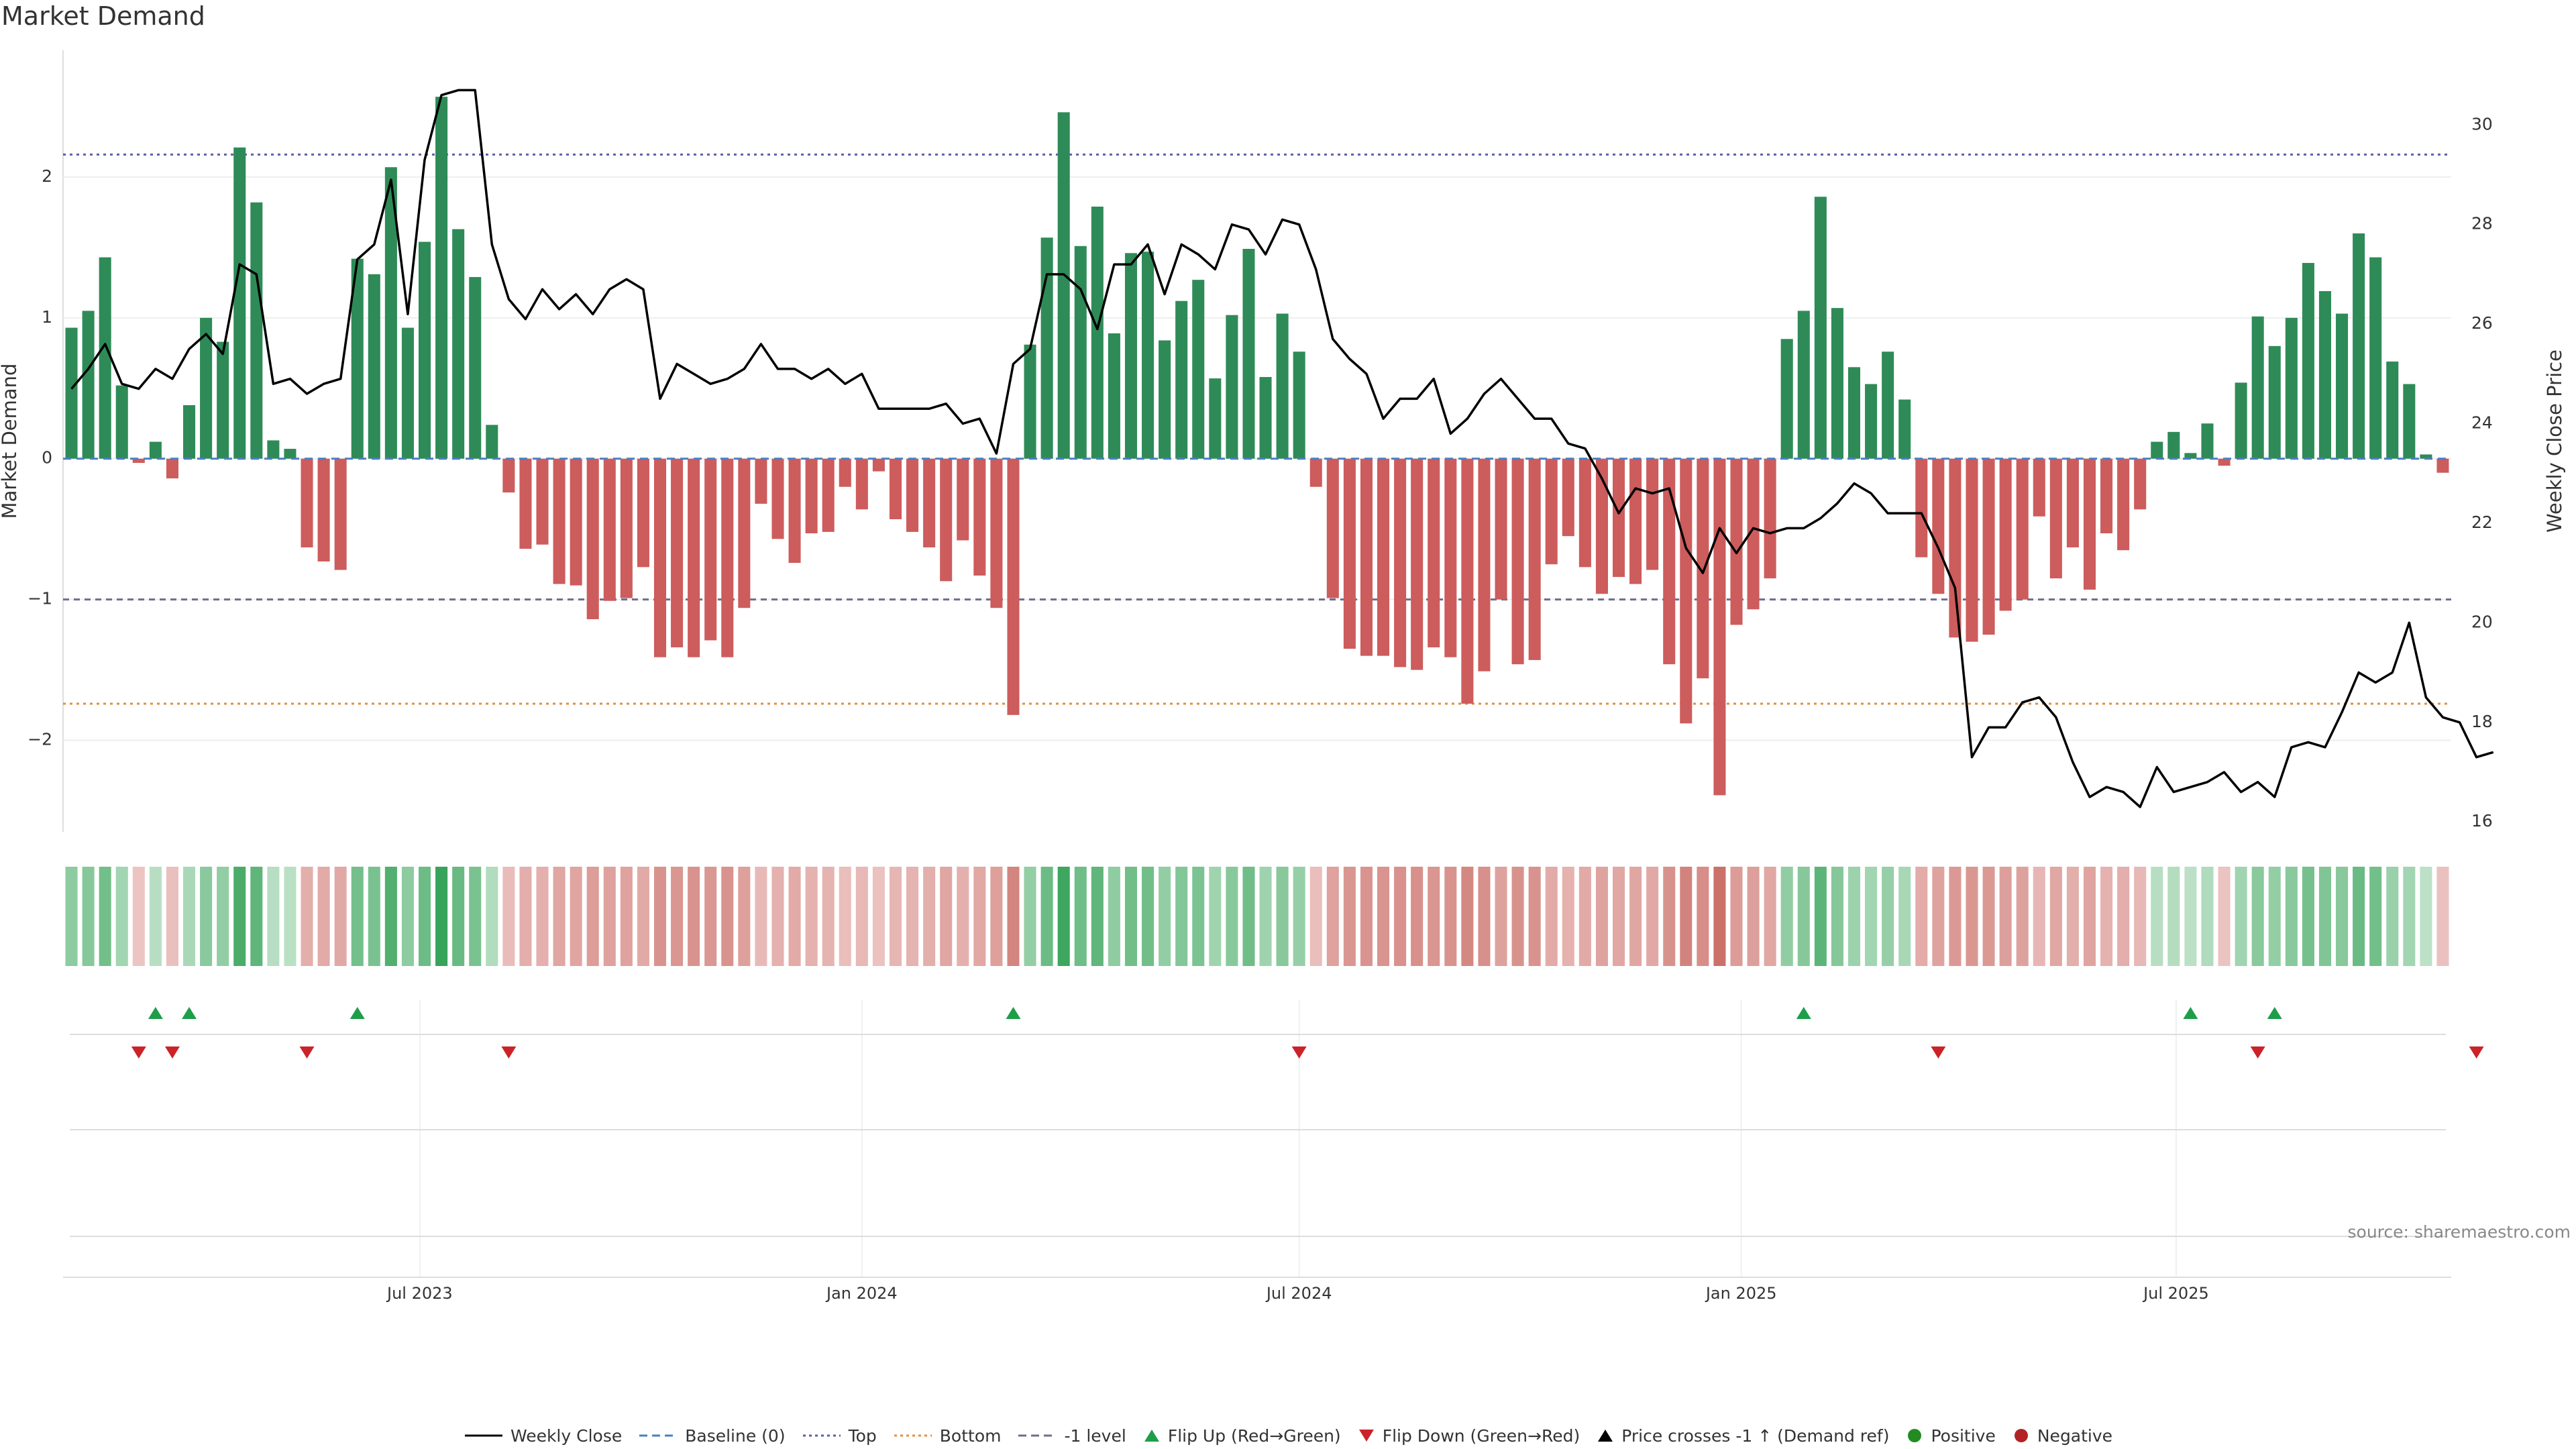 The width and height of the screenshot is (2576, 1449). What do you see at coordinates (2482, 820) in the screenshot?
I see `y-tick-right: 16` at bounding box center [2482, 820].